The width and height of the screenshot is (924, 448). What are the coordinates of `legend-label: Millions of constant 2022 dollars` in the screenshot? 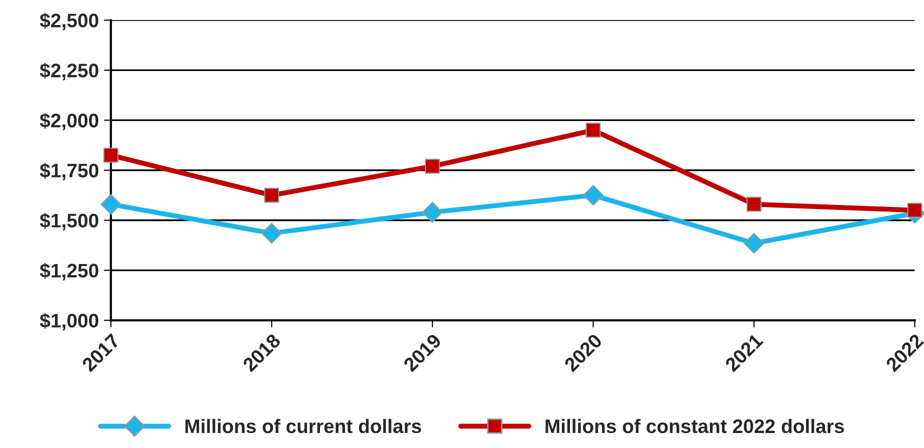 It's located at (695, 426).